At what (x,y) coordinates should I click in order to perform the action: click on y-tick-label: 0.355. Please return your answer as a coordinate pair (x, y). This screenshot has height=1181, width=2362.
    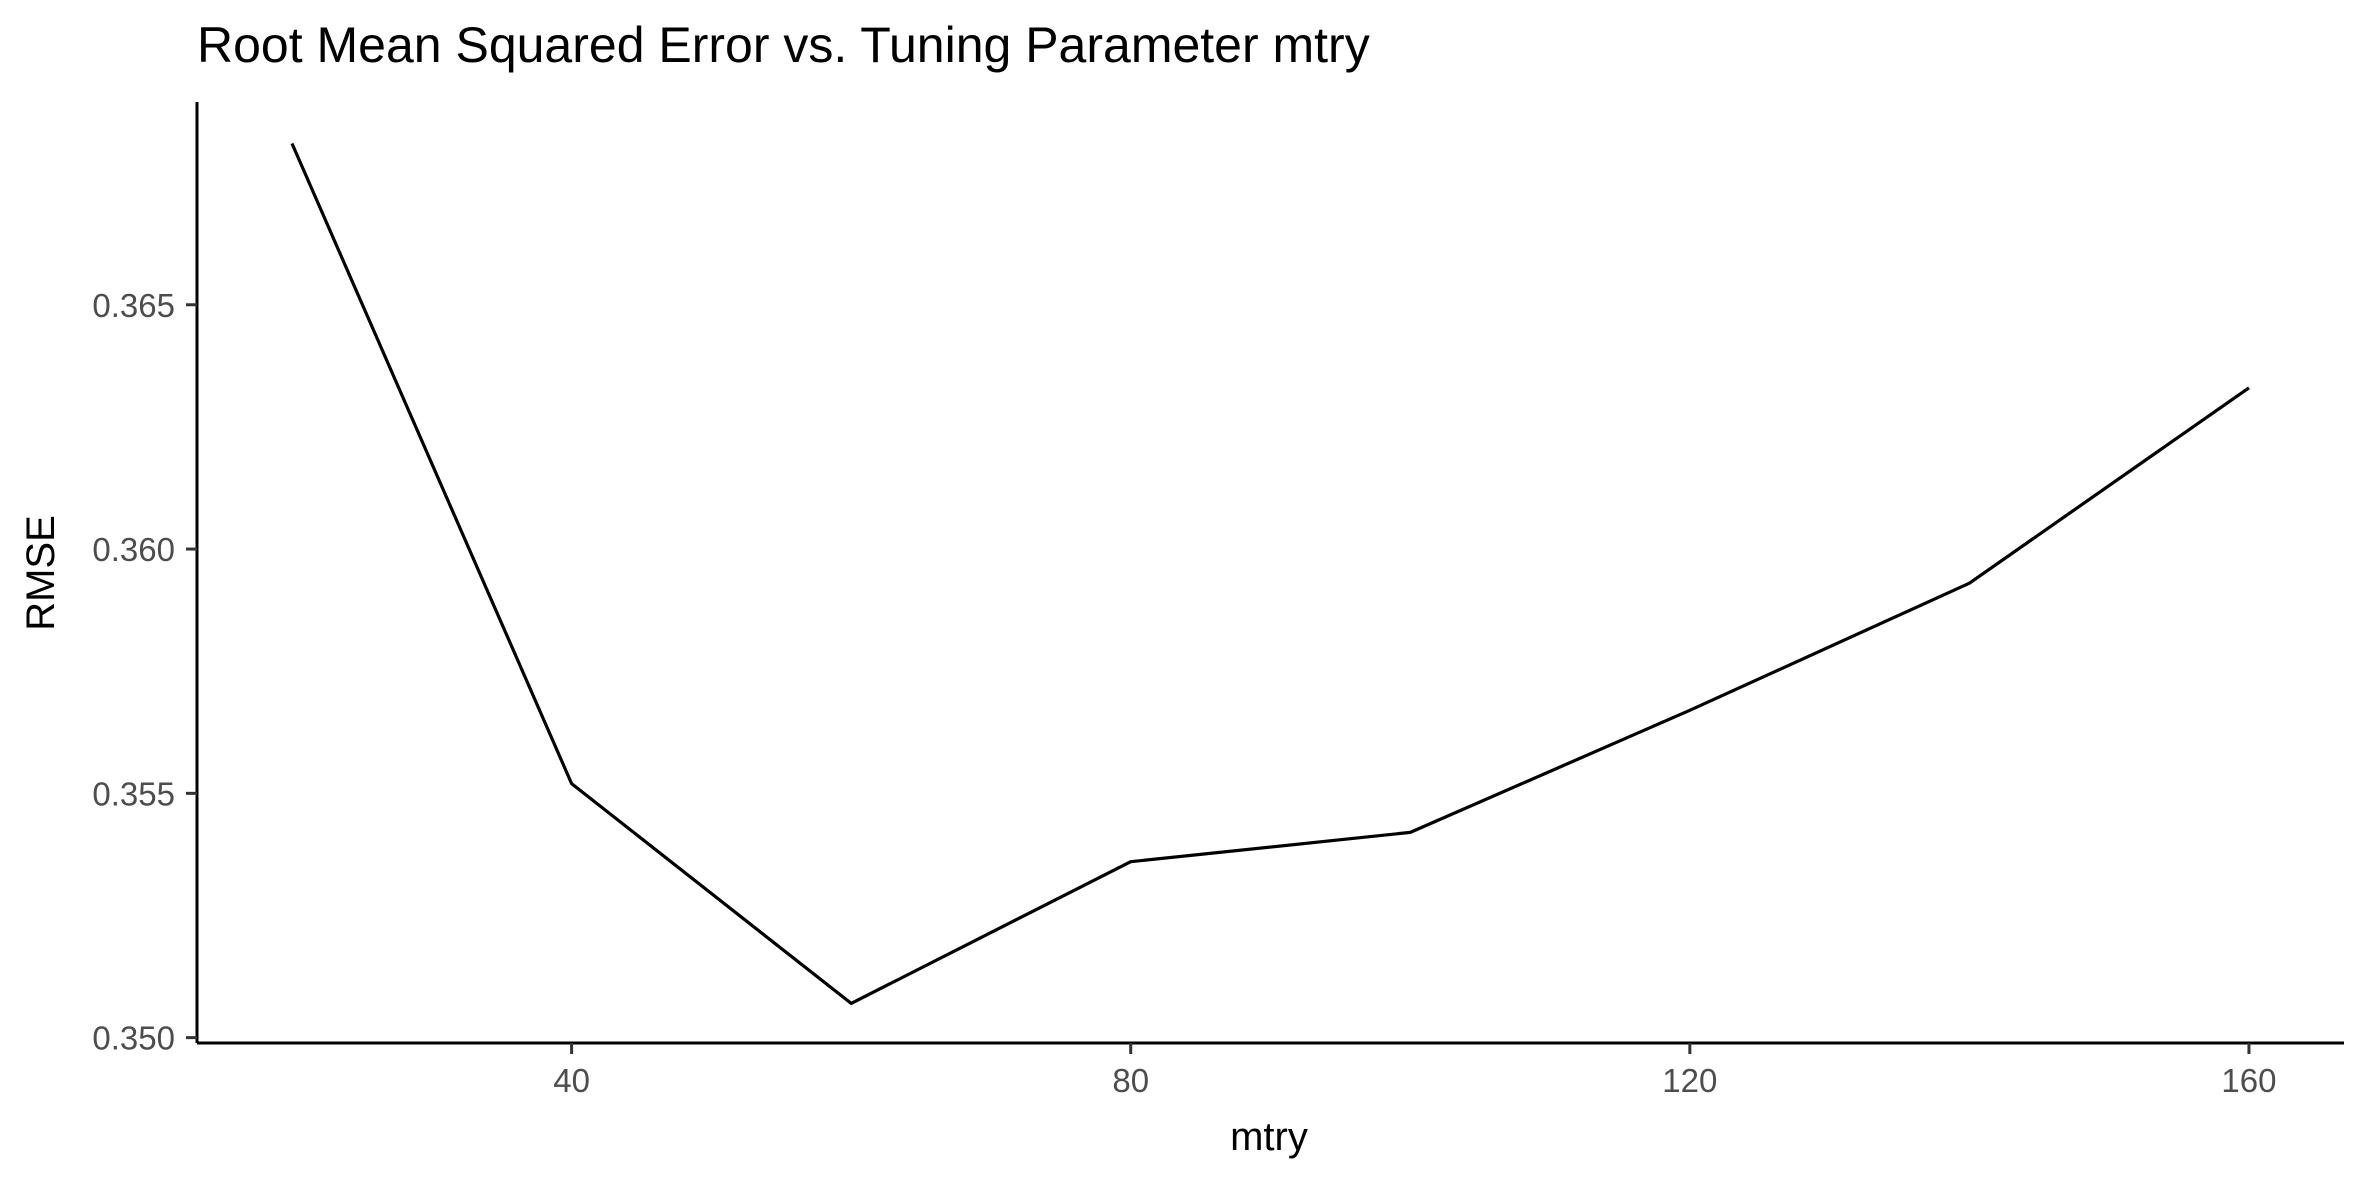
    Looking at the image, I should click on (133, 793).